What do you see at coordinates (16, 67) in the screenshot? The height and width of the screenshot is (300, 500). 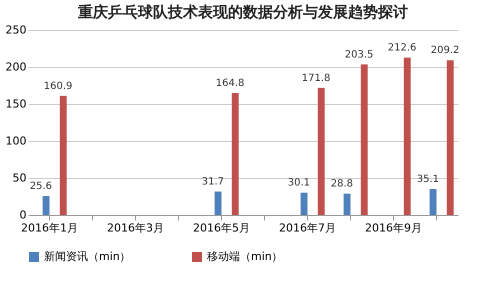 I see `y-tick-label: 200` at bounding box center [16, 67].